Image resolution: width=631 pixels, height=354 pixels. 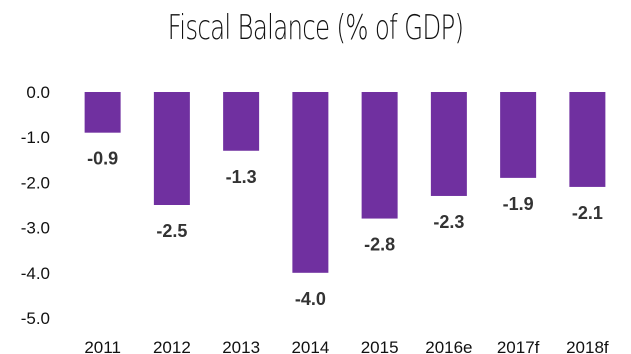 What do you see at coordinates (241, 121) in the screenshot?
I see `bar-2013` at bounding box center [241, 121].